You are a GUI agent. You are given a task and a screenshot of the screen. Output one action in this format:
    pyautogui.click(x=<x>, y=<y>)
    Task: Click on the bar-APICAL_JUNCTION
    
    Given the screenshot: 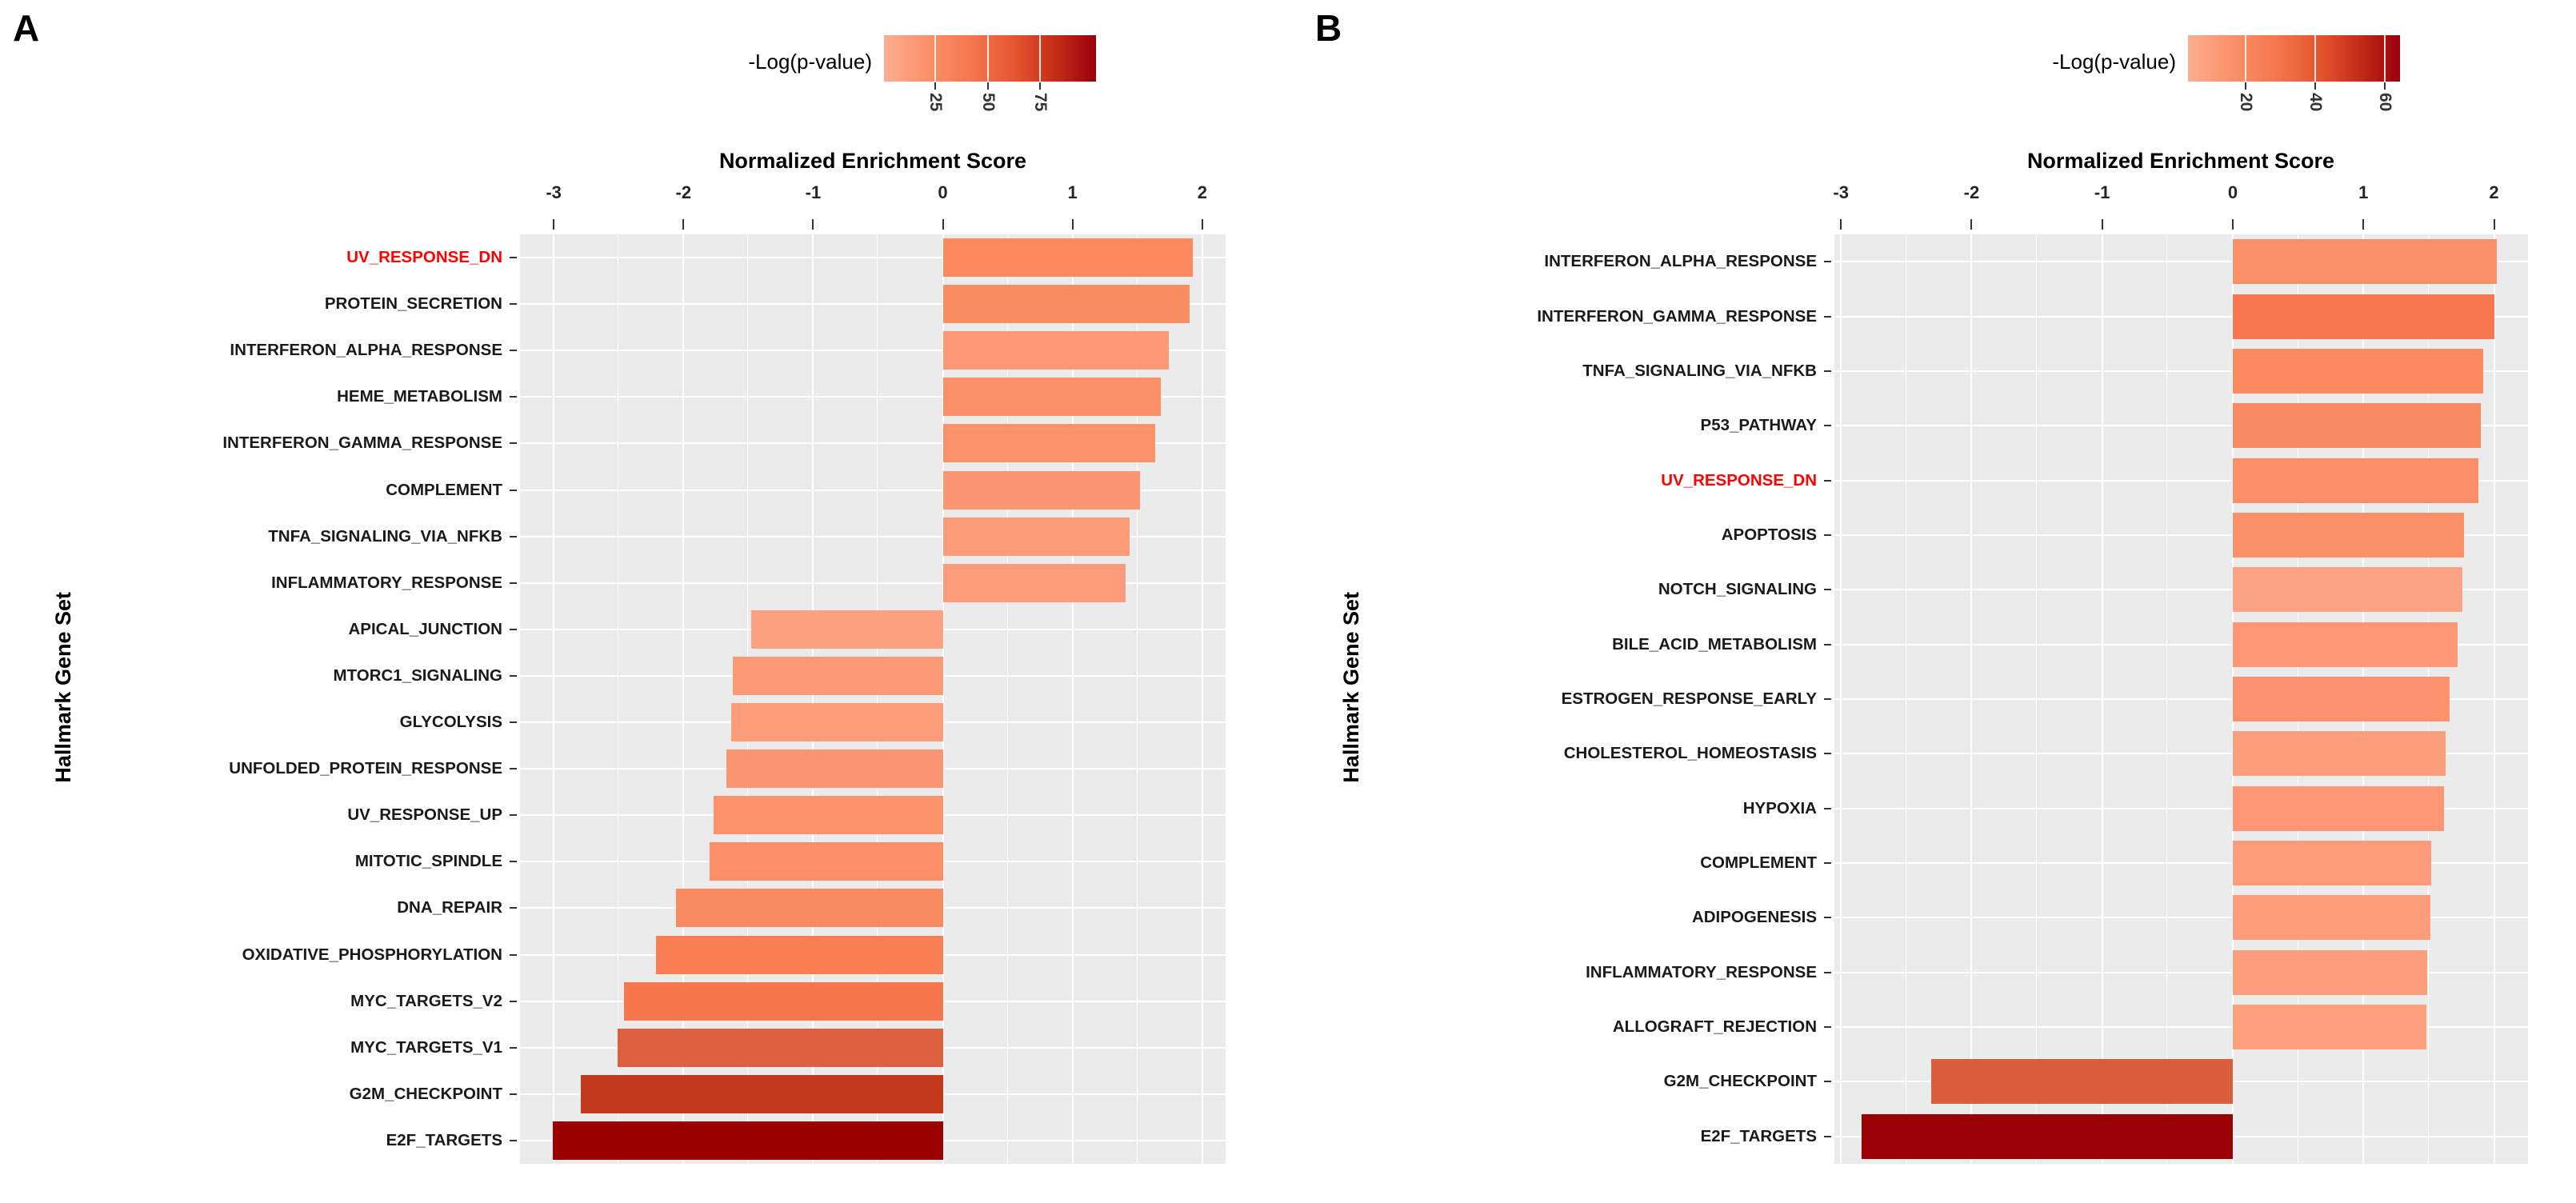 What is the action you would take?
    pyautogui.click(x=846, y=629)
    